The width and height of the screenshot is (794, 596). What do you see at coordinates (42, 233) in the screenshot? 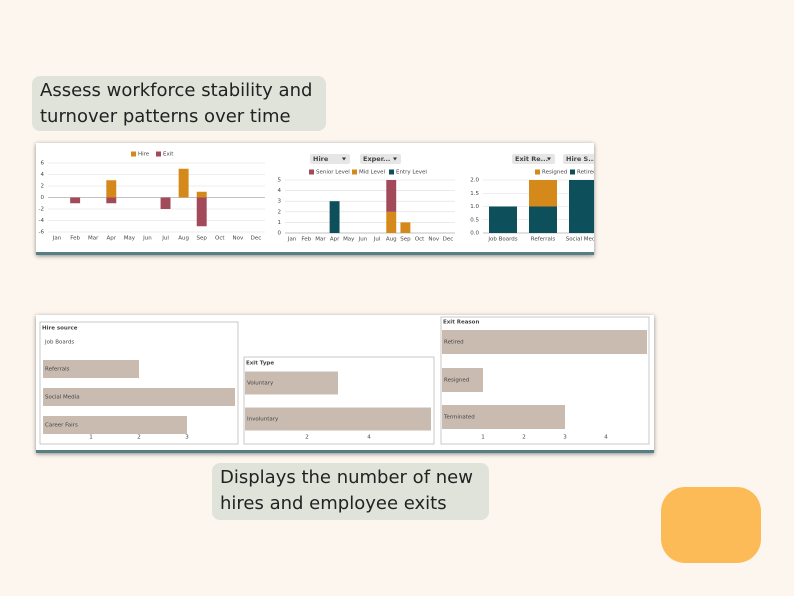
I see `y-tick-label: -6` at bounding box center [42, 233].